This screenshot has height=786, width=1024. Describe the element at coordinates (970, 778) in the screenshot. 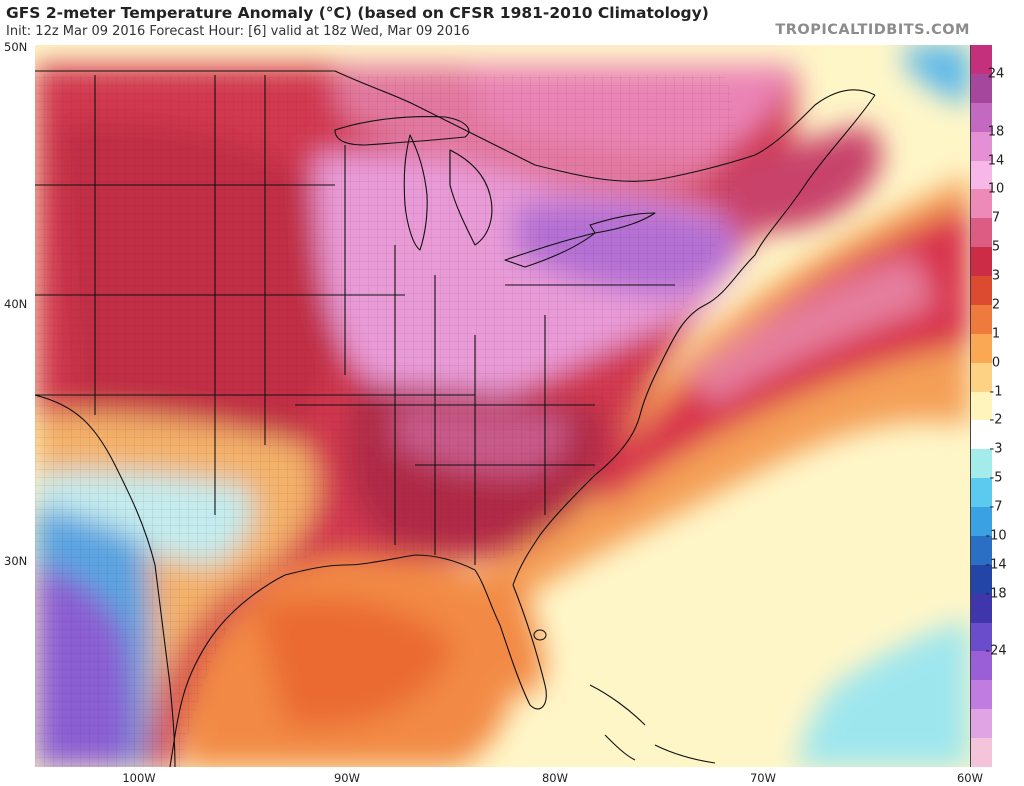

I see `x-label-60w: 60W` at that location.